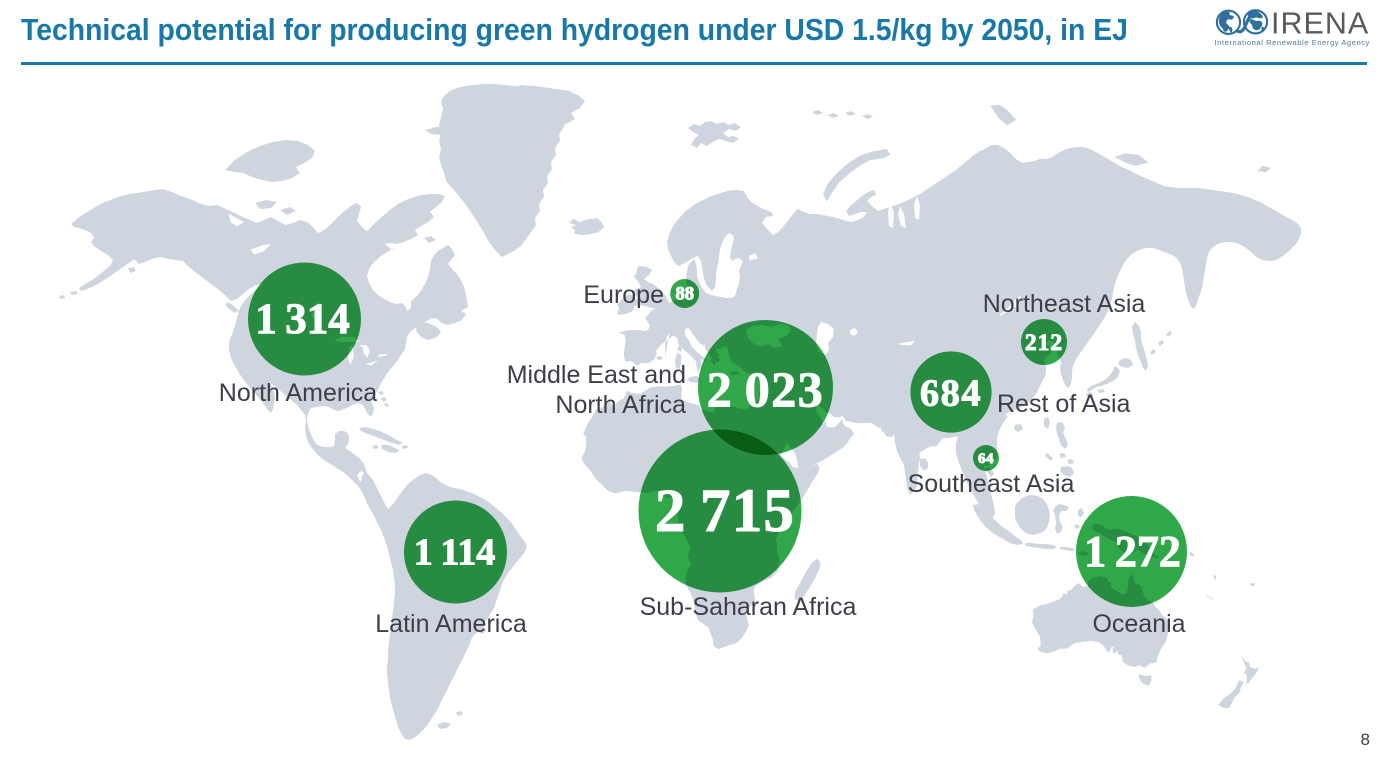 The height and width of the screenshot is (758, 1383). What do you see at coordinates (725, 511) in the screenshot?
I see `svg-text: 2 715` at bounding box center [725, 511].